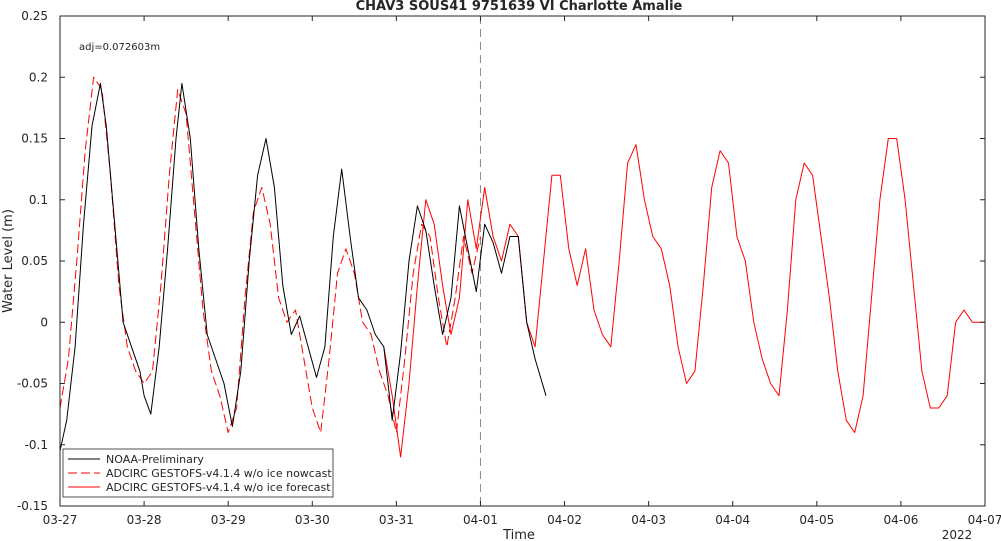 The width and height of the screenshot is (1001, 541). Describe the element at coordinates (34, 261) in the screenshot. I see `y-tick-label: 0.05` at that location.